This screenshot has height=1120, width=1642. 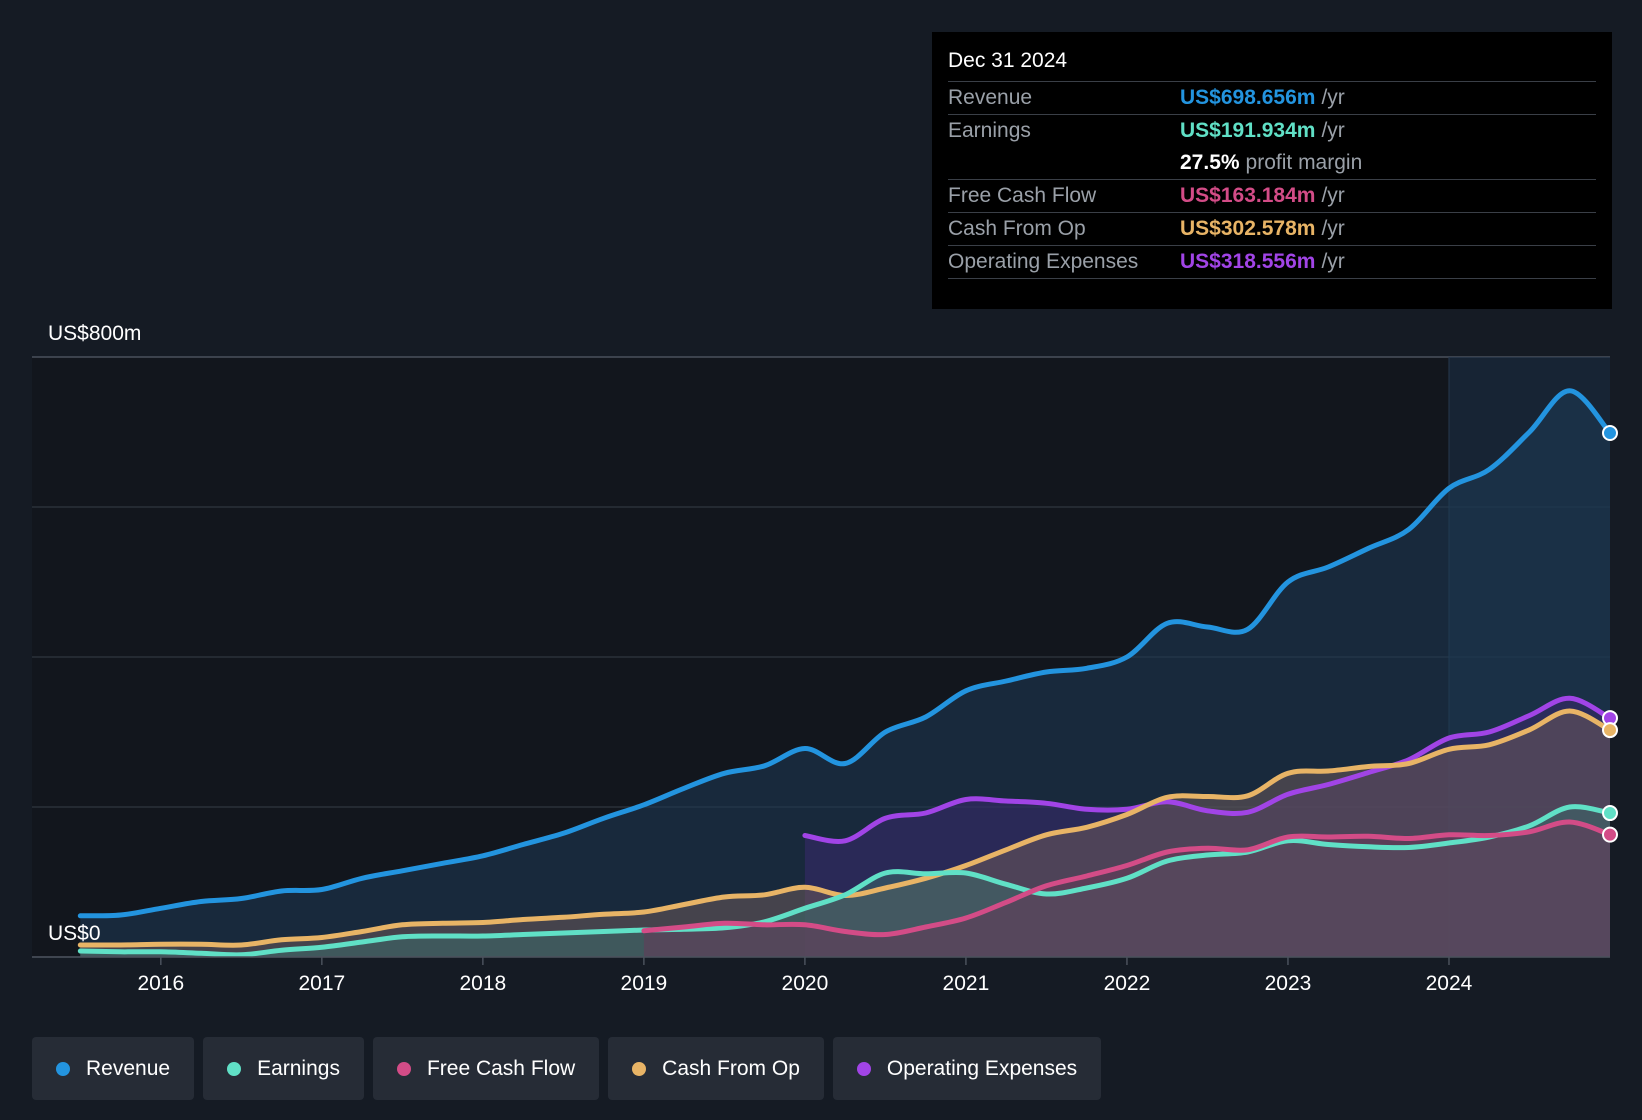 I want to click on tooltip-row-earnings: Earnings US$191.934m /yr, so click(x=1272, y=131).